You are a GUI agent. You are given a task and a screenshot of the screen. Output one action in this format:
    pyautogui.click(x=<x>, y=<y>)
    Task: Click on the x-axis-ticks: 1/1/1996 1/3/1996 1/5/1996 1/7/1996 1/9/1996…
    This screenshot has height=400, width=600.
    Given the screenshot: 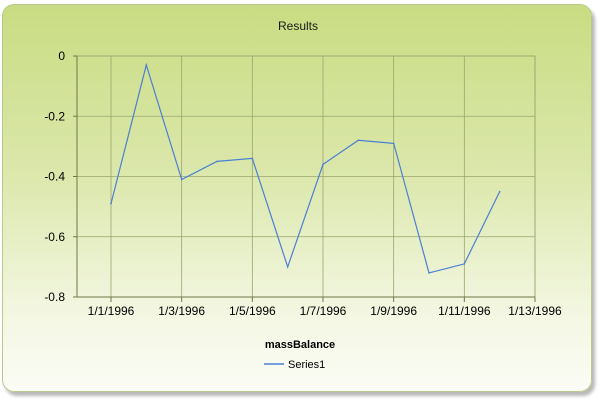 What is the action you would take?
    pyautogui.click(x=325, y=311)
    